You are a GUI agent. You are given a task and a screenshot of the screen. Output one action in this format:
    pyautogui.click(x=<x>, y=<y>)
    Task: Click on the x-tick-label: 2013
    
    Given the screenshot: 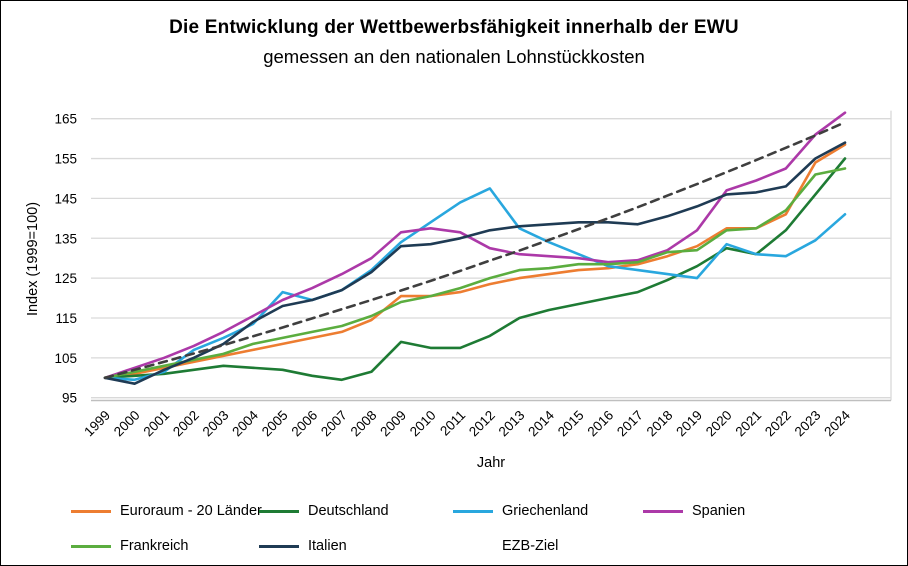 What is the action you would take?
    pyautogui.click(x=512, y=424)
    